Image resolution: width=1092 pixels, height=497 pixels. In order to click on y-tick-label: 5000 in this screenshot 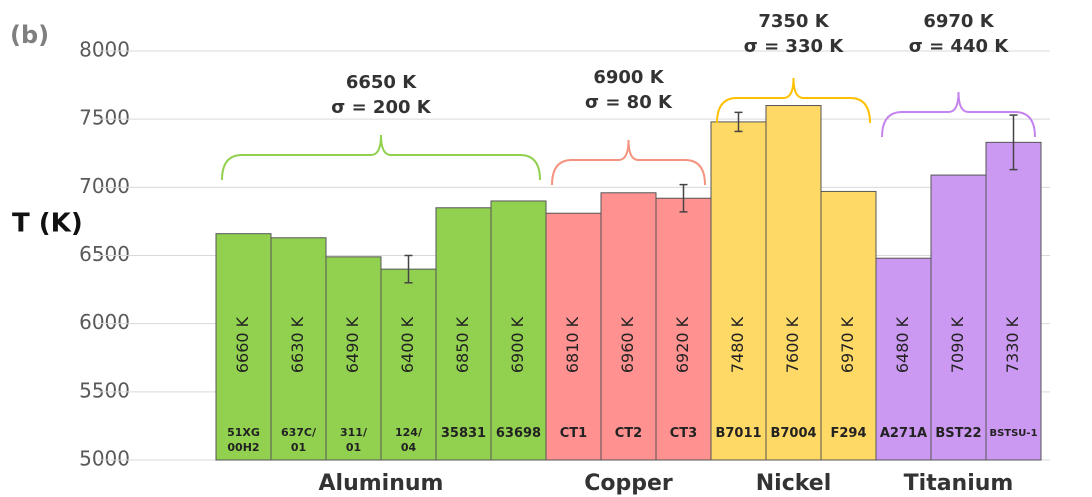, I will do `click(104, 459)`.